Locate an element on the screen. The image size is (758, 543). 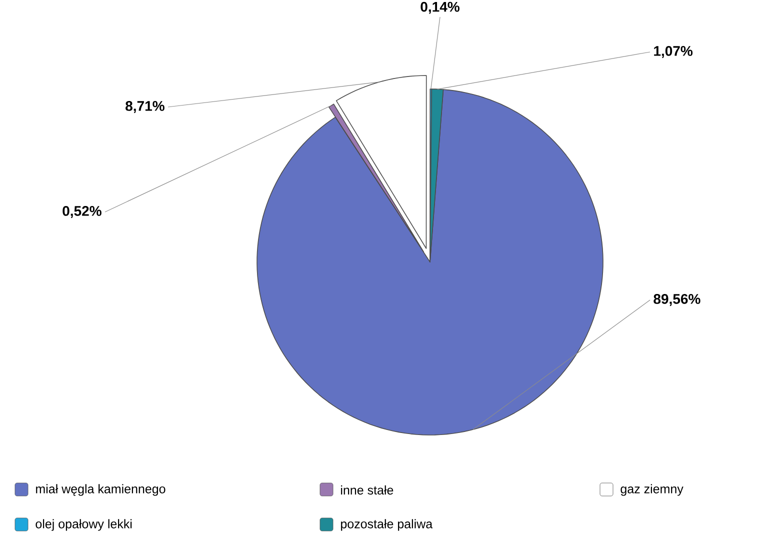
data-label: 1,07% is located at coordinates (673, 52).